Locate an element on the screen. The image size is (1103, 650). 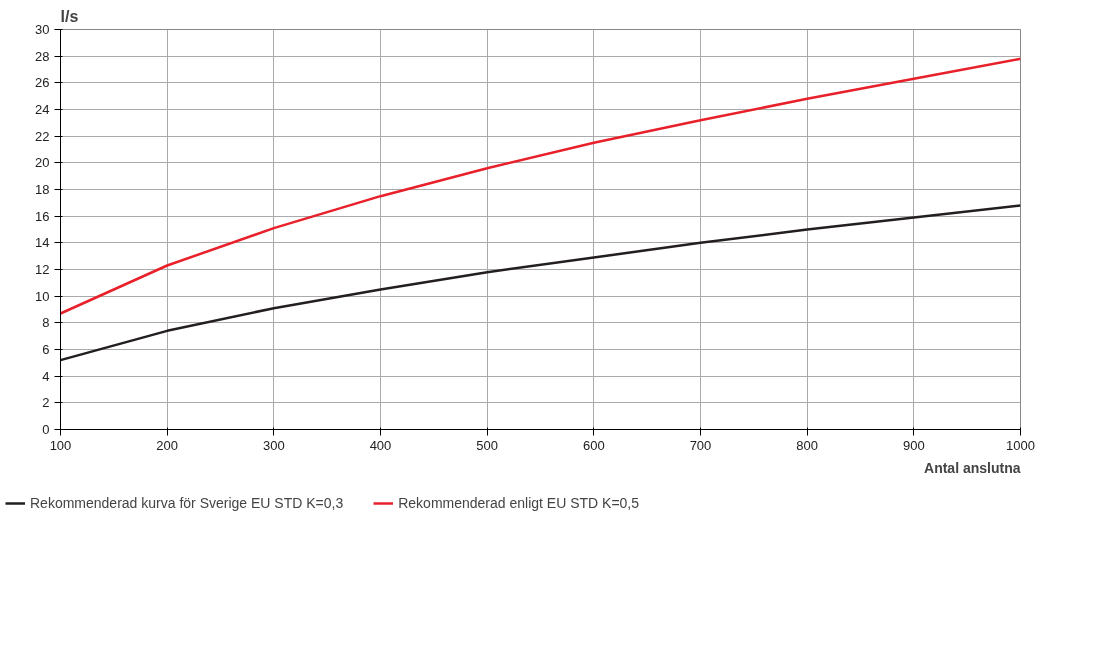
x-tick-label: 300 is located at coordinates (273, 445).